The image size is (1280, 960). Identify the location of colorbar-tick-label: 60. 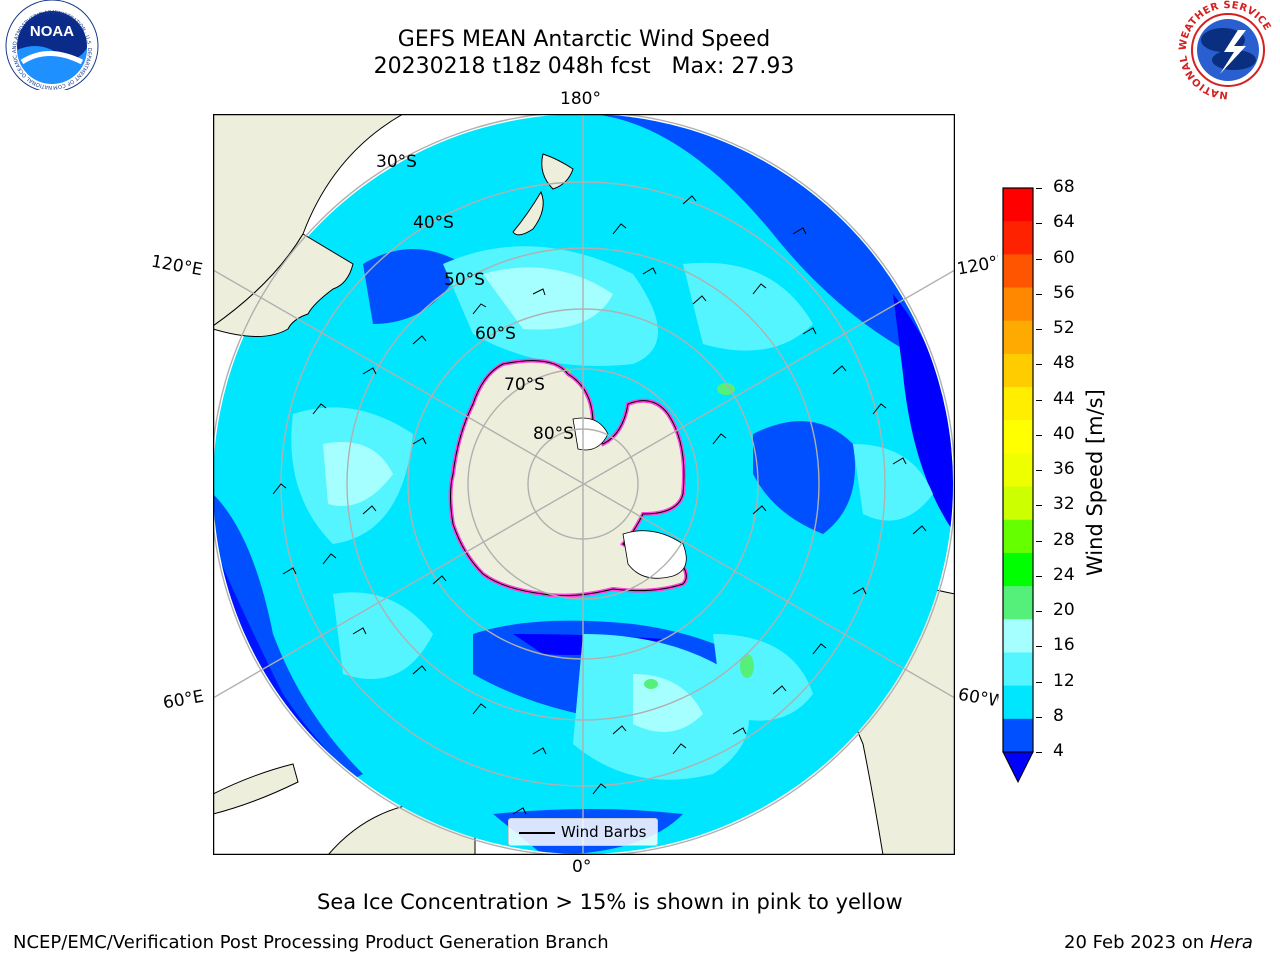
(1064, 257).